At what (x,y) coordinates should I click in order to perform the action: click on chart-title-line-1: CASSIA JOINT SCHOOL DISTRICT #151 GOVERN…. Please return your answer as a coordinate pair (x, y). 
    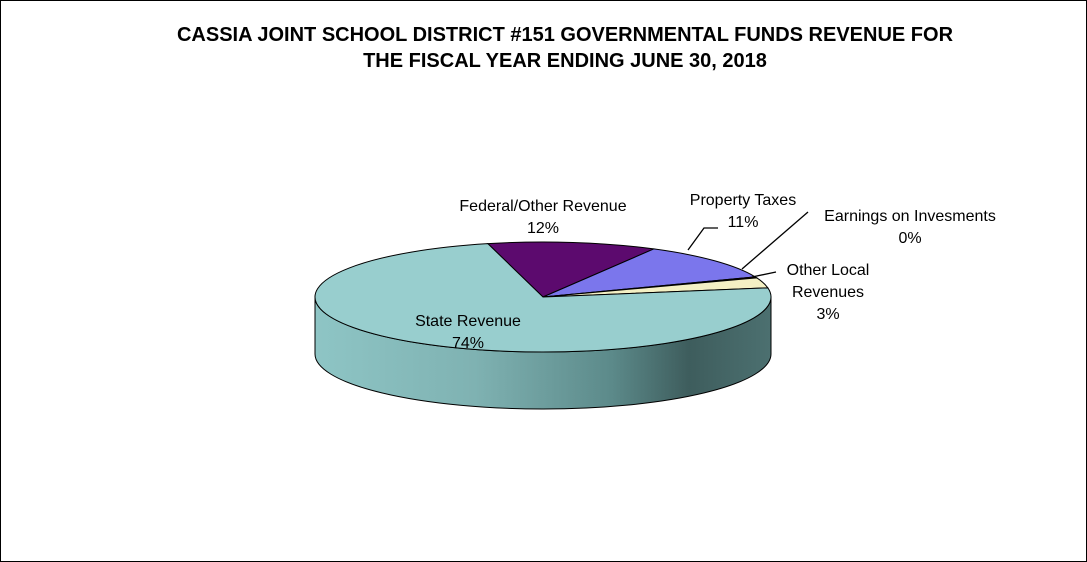
    Looking at the image, I should click on (565, 35).